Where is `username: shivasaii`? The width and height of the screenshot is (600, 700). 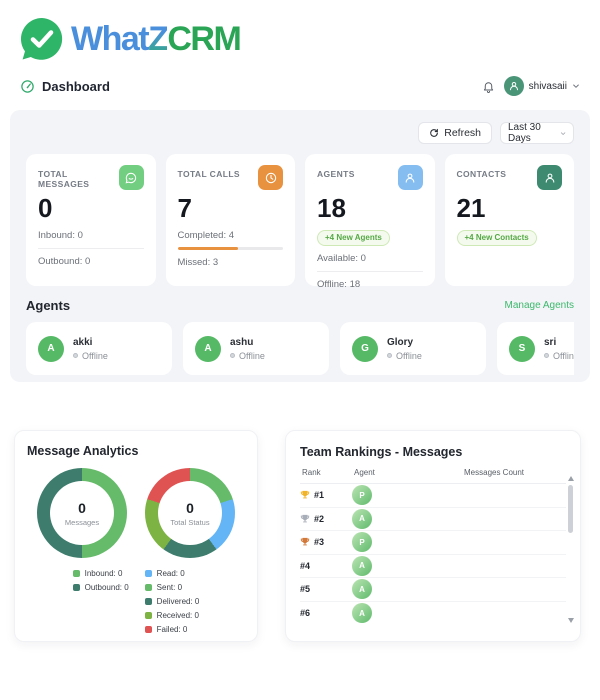 username: shivasaii is located at coordinates (547, 86).